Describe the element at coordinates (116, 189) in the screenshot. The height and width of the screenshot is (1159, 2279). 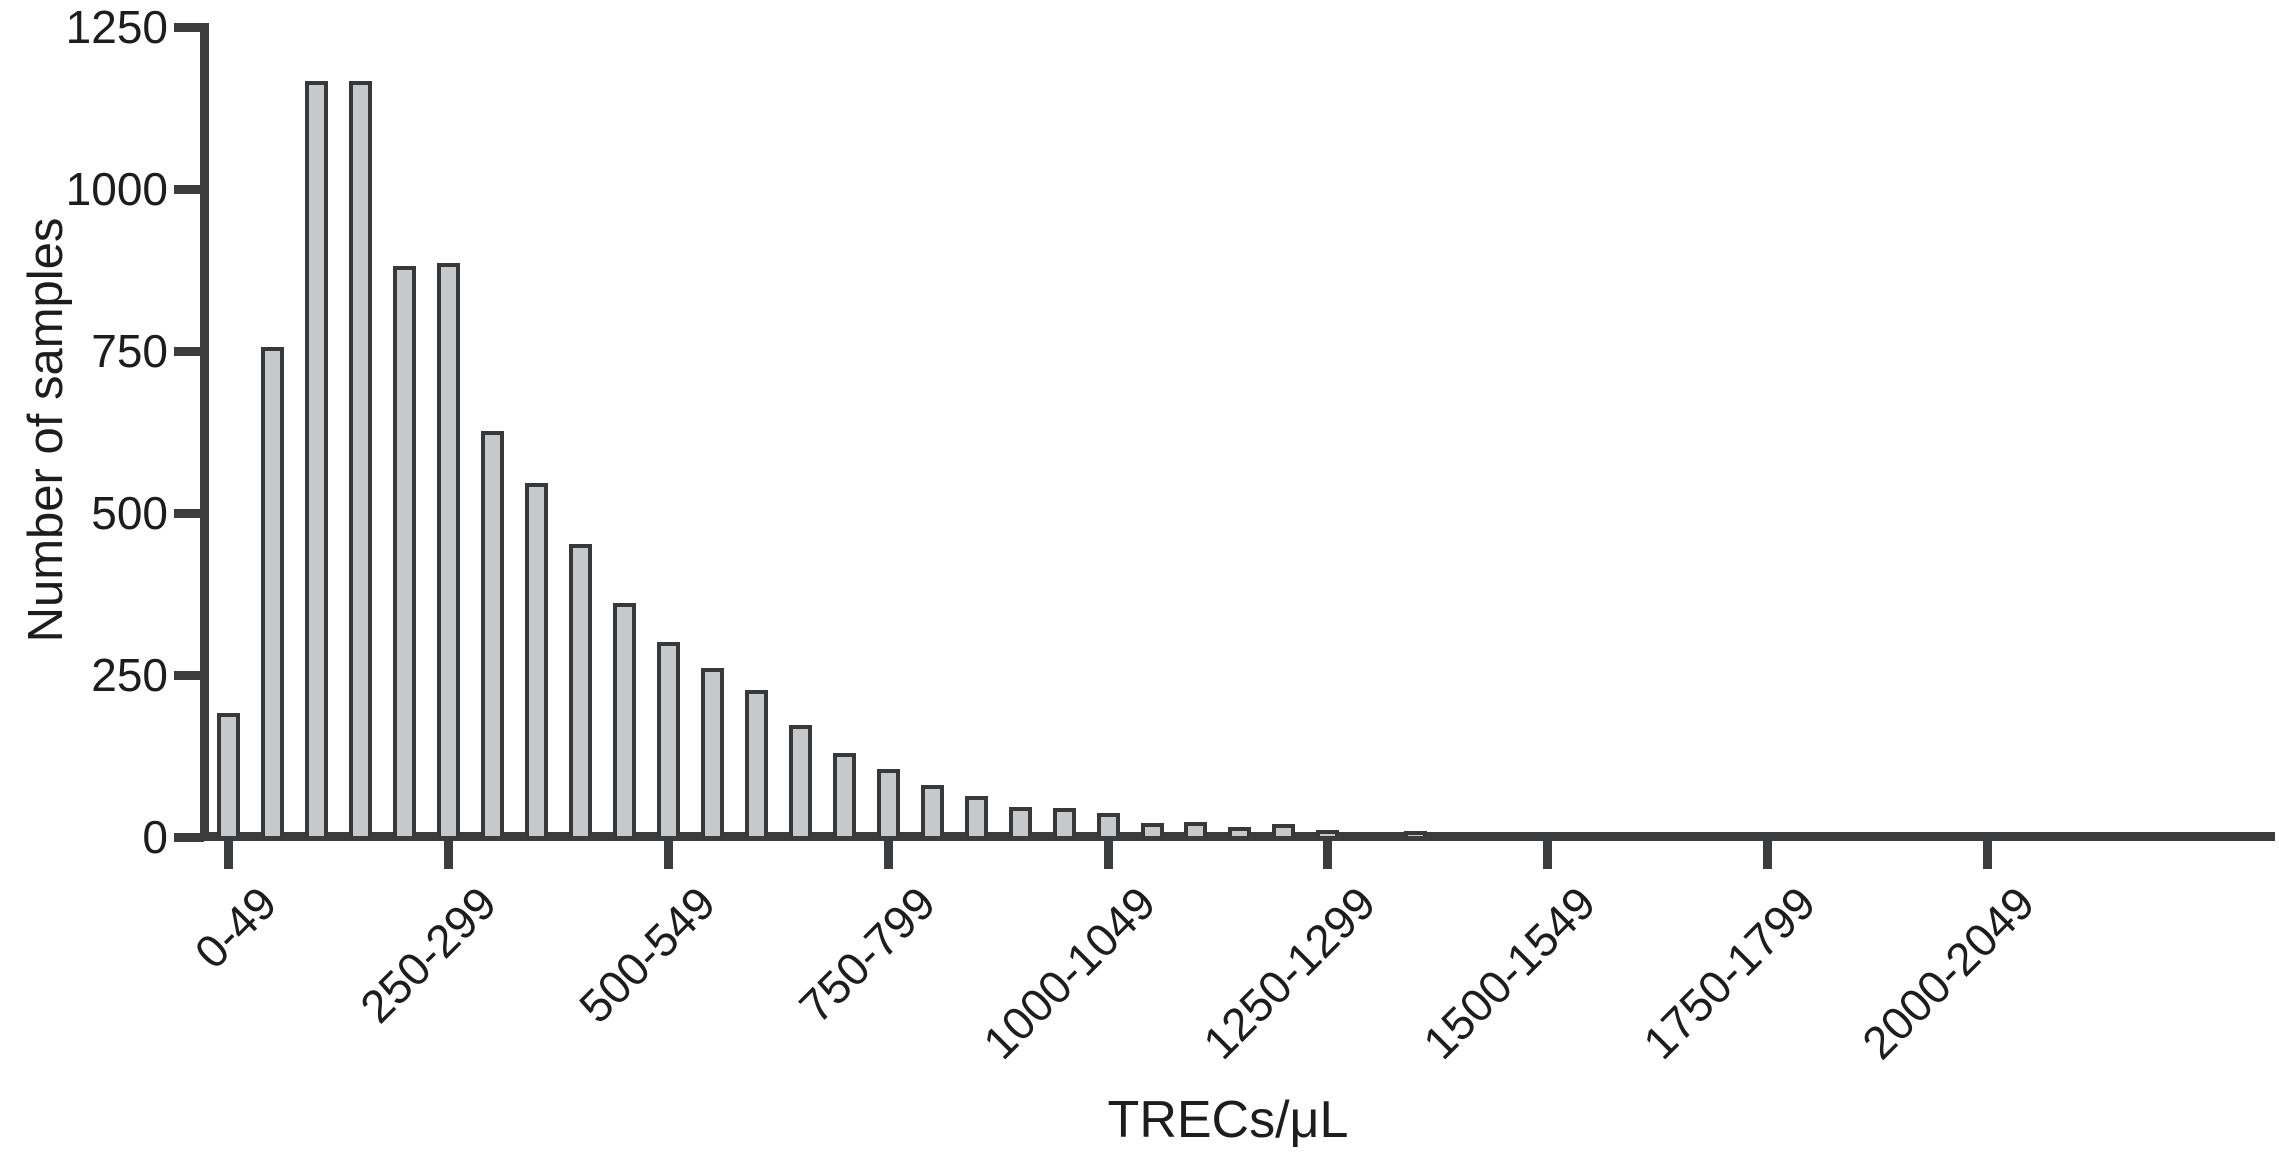
I see `y-tick-label: 1000` at that location.